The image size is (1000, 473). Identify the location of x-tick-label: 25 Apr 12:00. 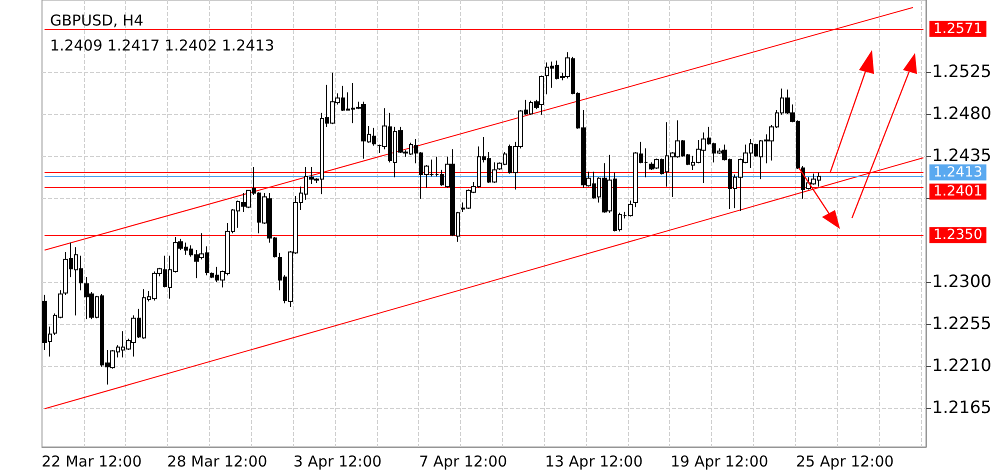
(845, 461).